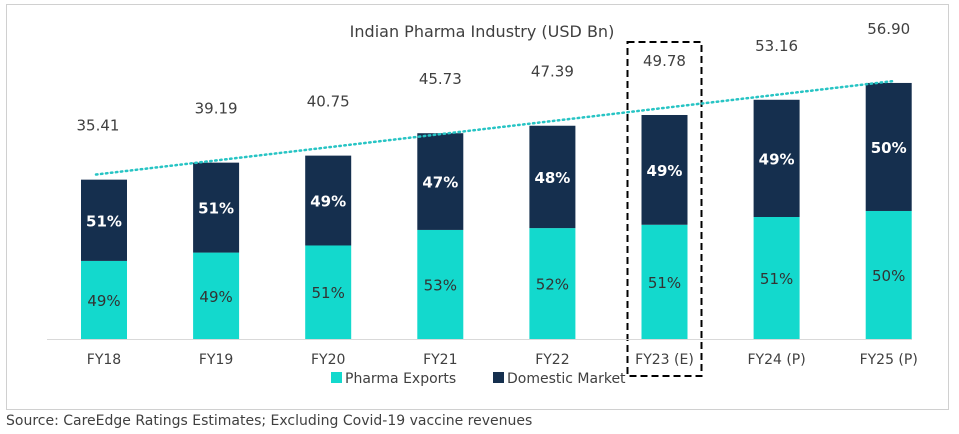 Image resolution: width=959 pixels, height=434 pixels. I want to click on total-label: 40.75, so click(328, 102).